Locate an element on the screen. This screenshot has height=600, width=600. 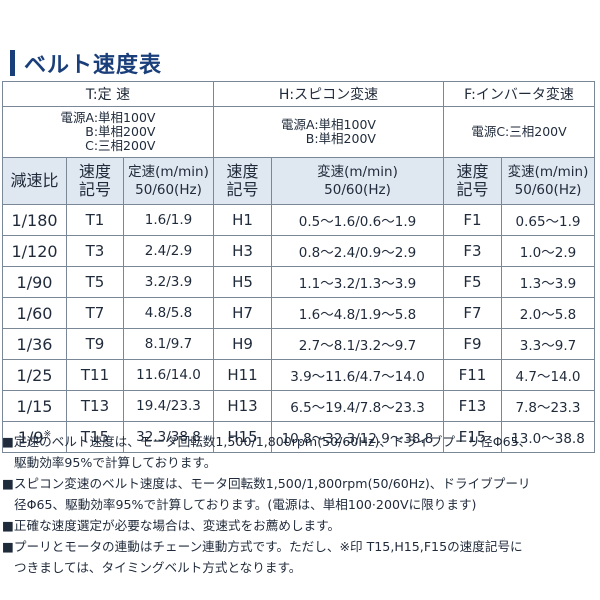
cell-t-speed: 11.6/14.0 is located at coordinates (168, 375).